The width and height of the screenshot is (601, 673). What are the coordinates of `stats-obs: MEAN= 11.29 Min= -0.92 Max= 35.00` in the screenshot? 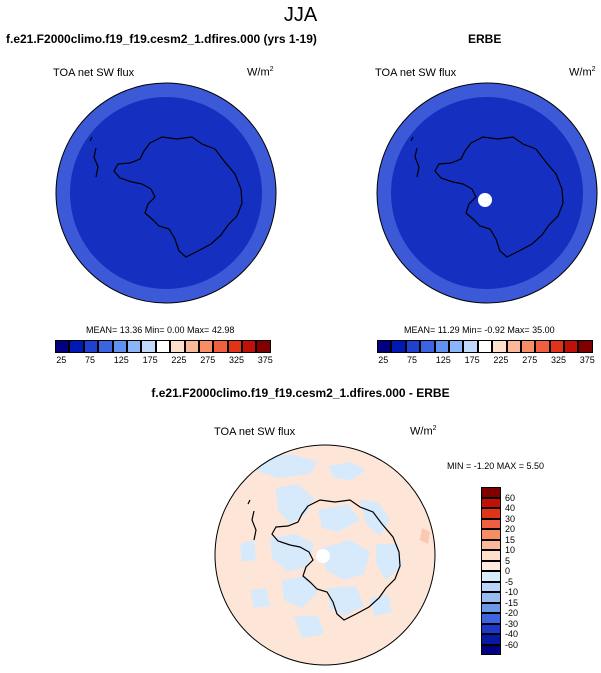 It's located at (479, 330).